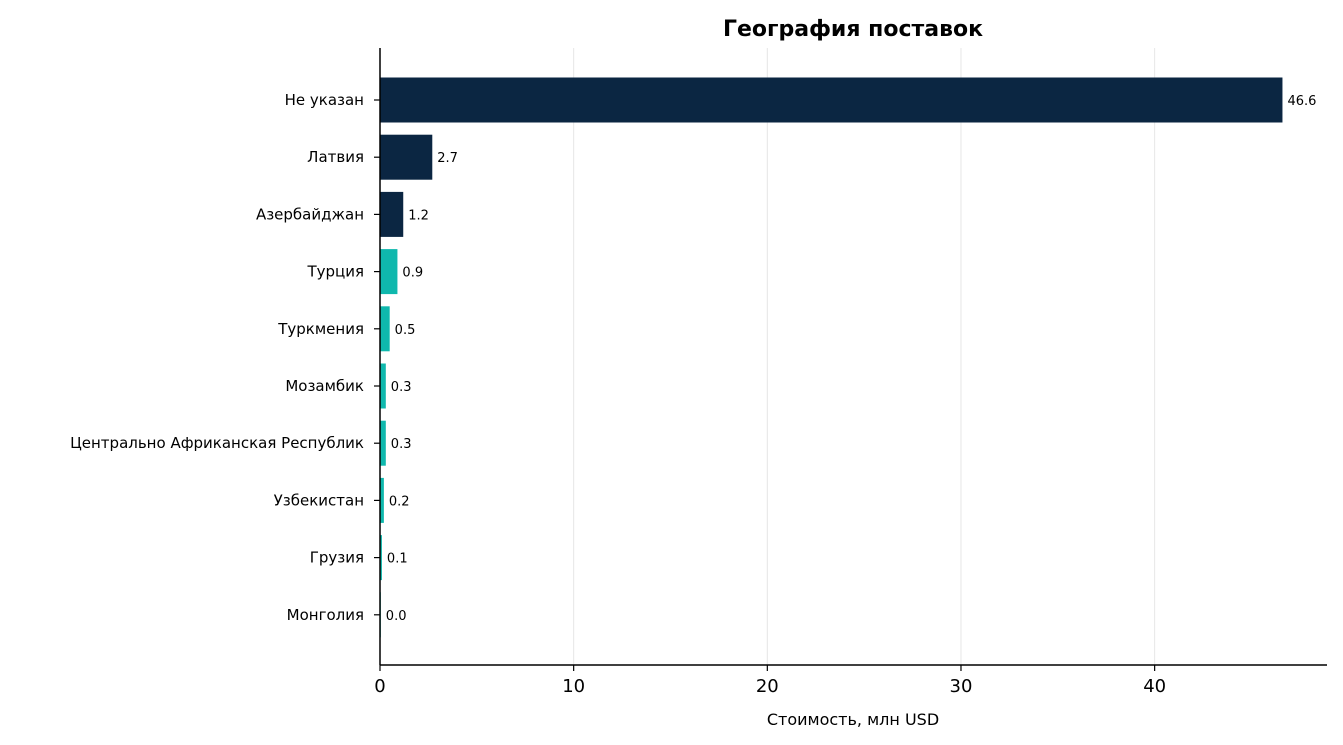  What do you see at coordinates (767, 686) in the screenshot?
I see `x-tick-label: 20` at bounding box center [767, 686].